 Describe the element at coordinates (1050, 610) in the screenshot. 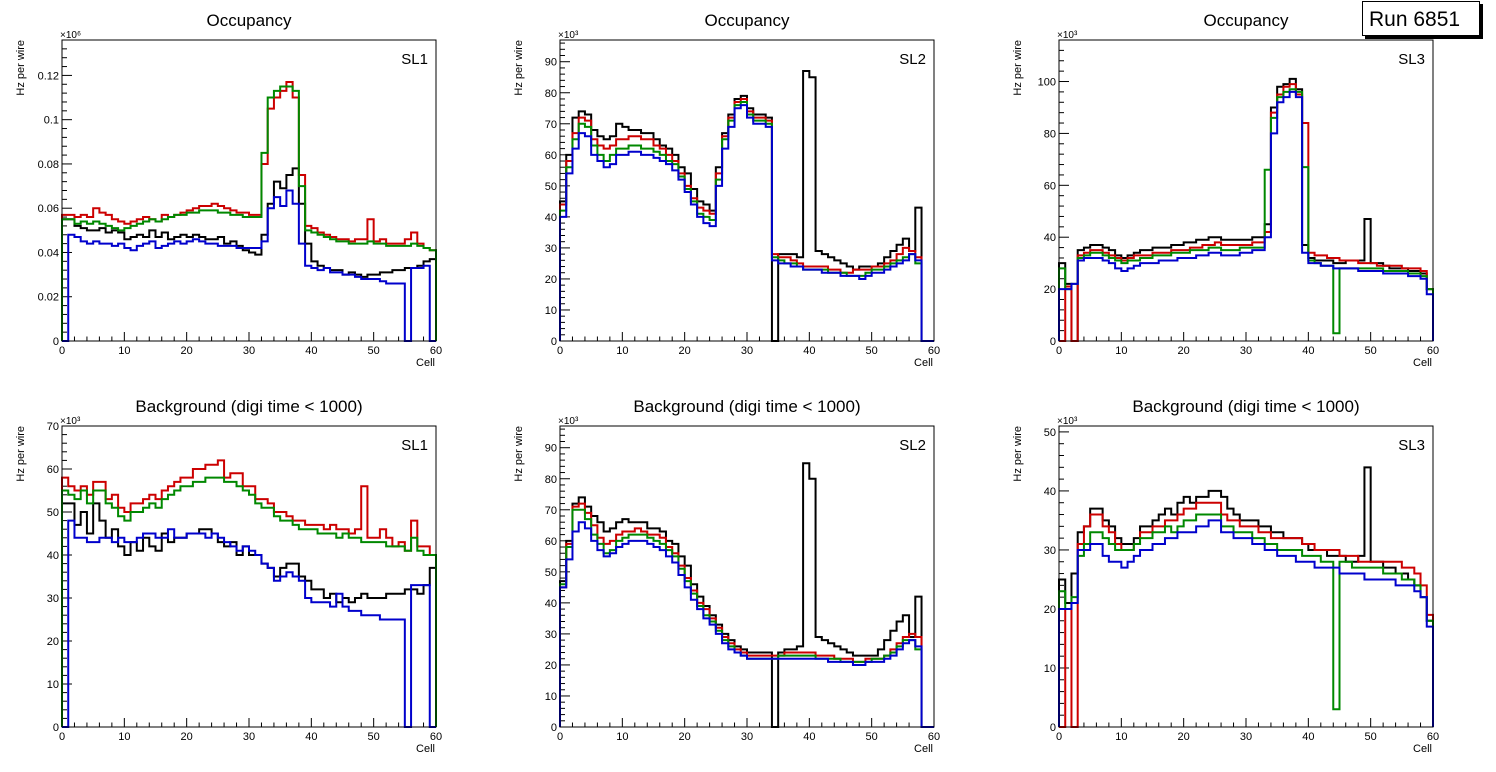

I see `y-tick-label: 20` at that location.